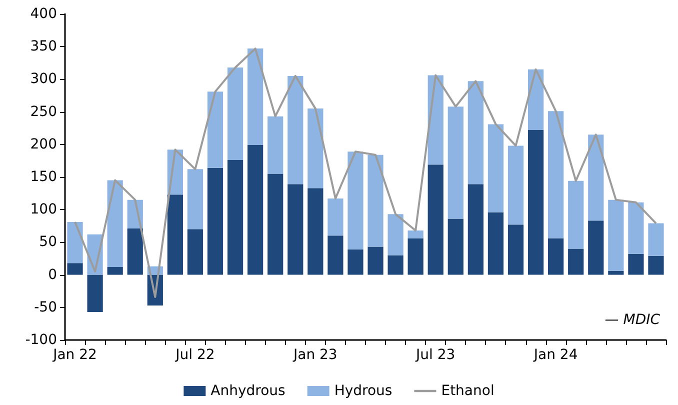 The image size is (678, 405). What do you see at coordinates (41, 340) in the screenshot?
I see `y-tick-label: -100` at bounding box center [41, 340].